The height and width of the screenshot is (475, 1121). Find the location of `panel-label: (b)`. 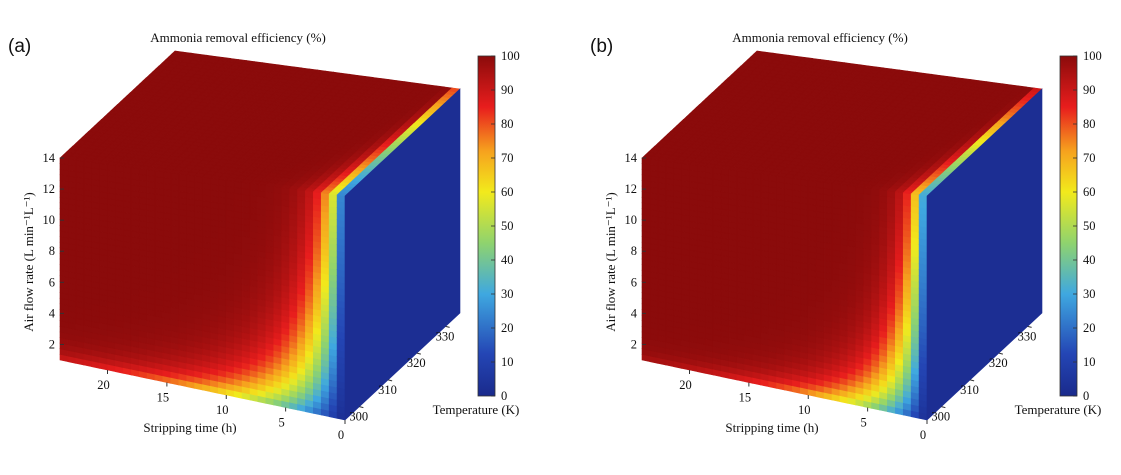

panel-label: (b) is located at coordinates (601, 46).